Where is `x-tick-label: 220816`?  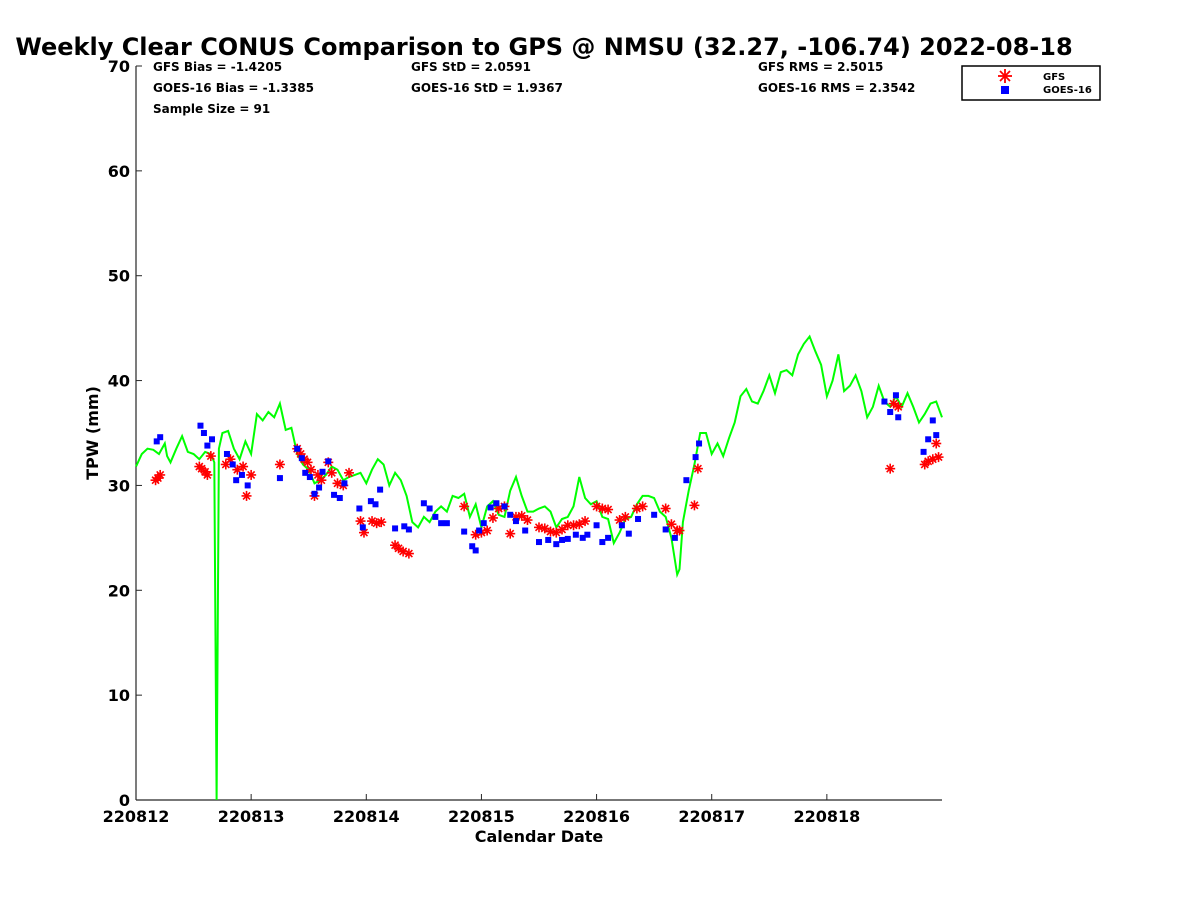 x-tick-label: 220816 is located at coordinates (596, 816).